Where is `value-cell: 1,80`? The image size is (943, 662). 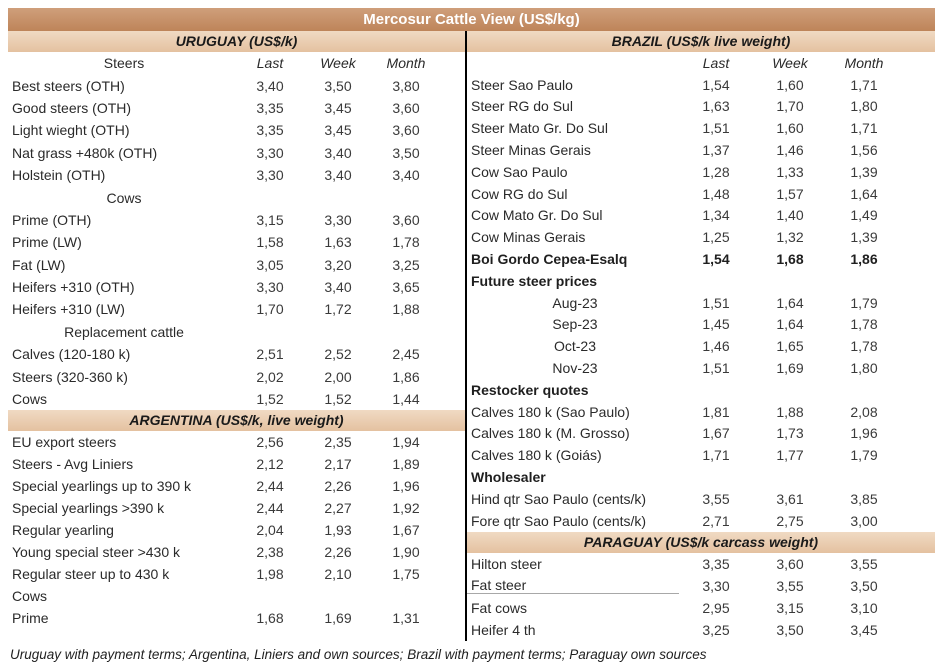 value-cell: 1,80 is located at coordinates (864, 106).